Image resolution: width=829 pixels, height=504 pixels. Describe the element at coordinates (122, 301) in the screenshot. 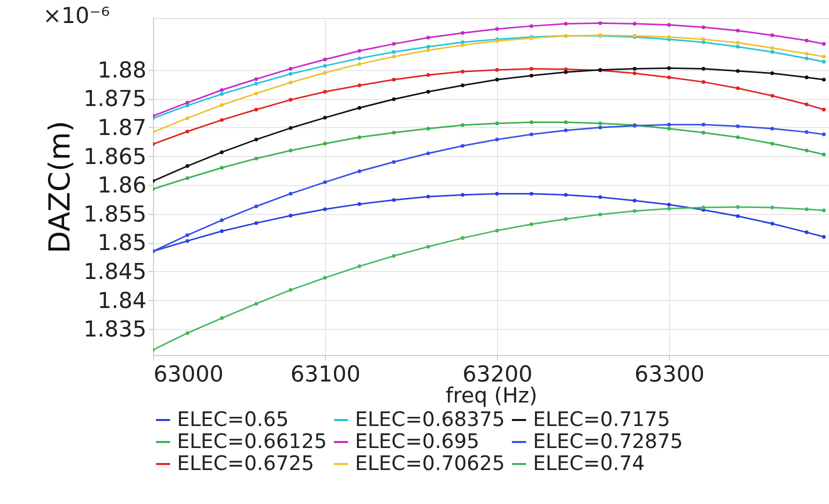

I see `y-tick-label: 1.84` at that location.